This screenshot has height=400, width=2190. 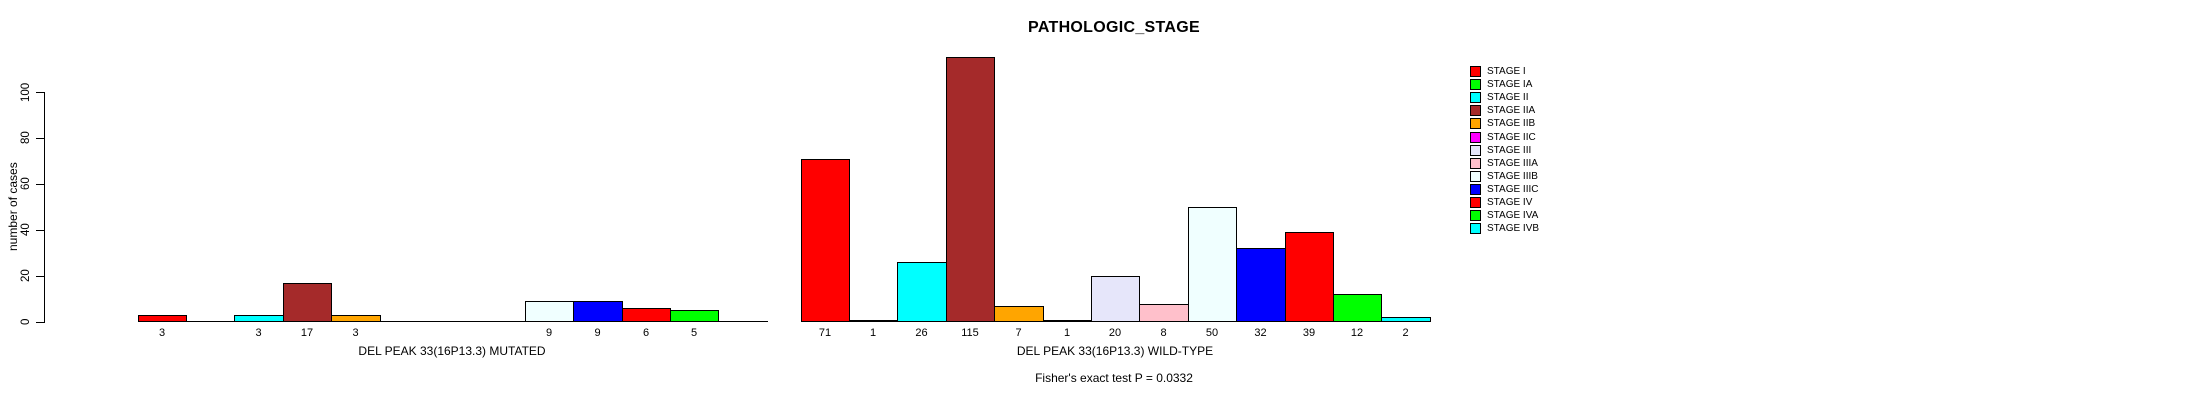 I want to click on legend-item: STAGE I, so click(x=1504, y=71).